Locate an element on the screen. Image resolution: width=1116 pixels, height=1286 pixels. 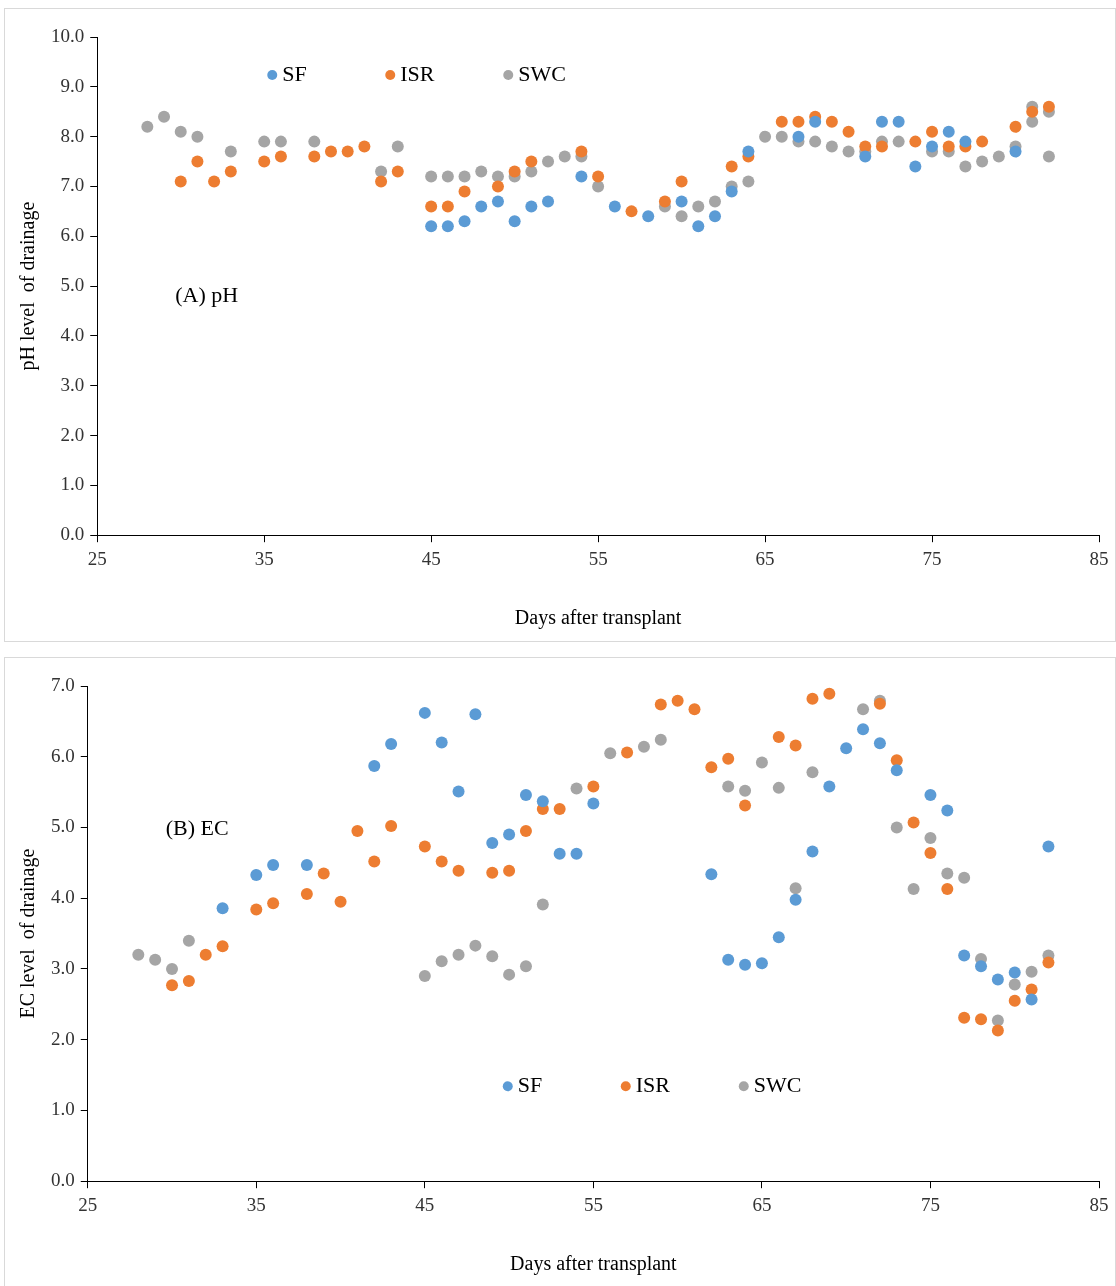
x-tick-label: 45 is located at coordinates (431, 558).